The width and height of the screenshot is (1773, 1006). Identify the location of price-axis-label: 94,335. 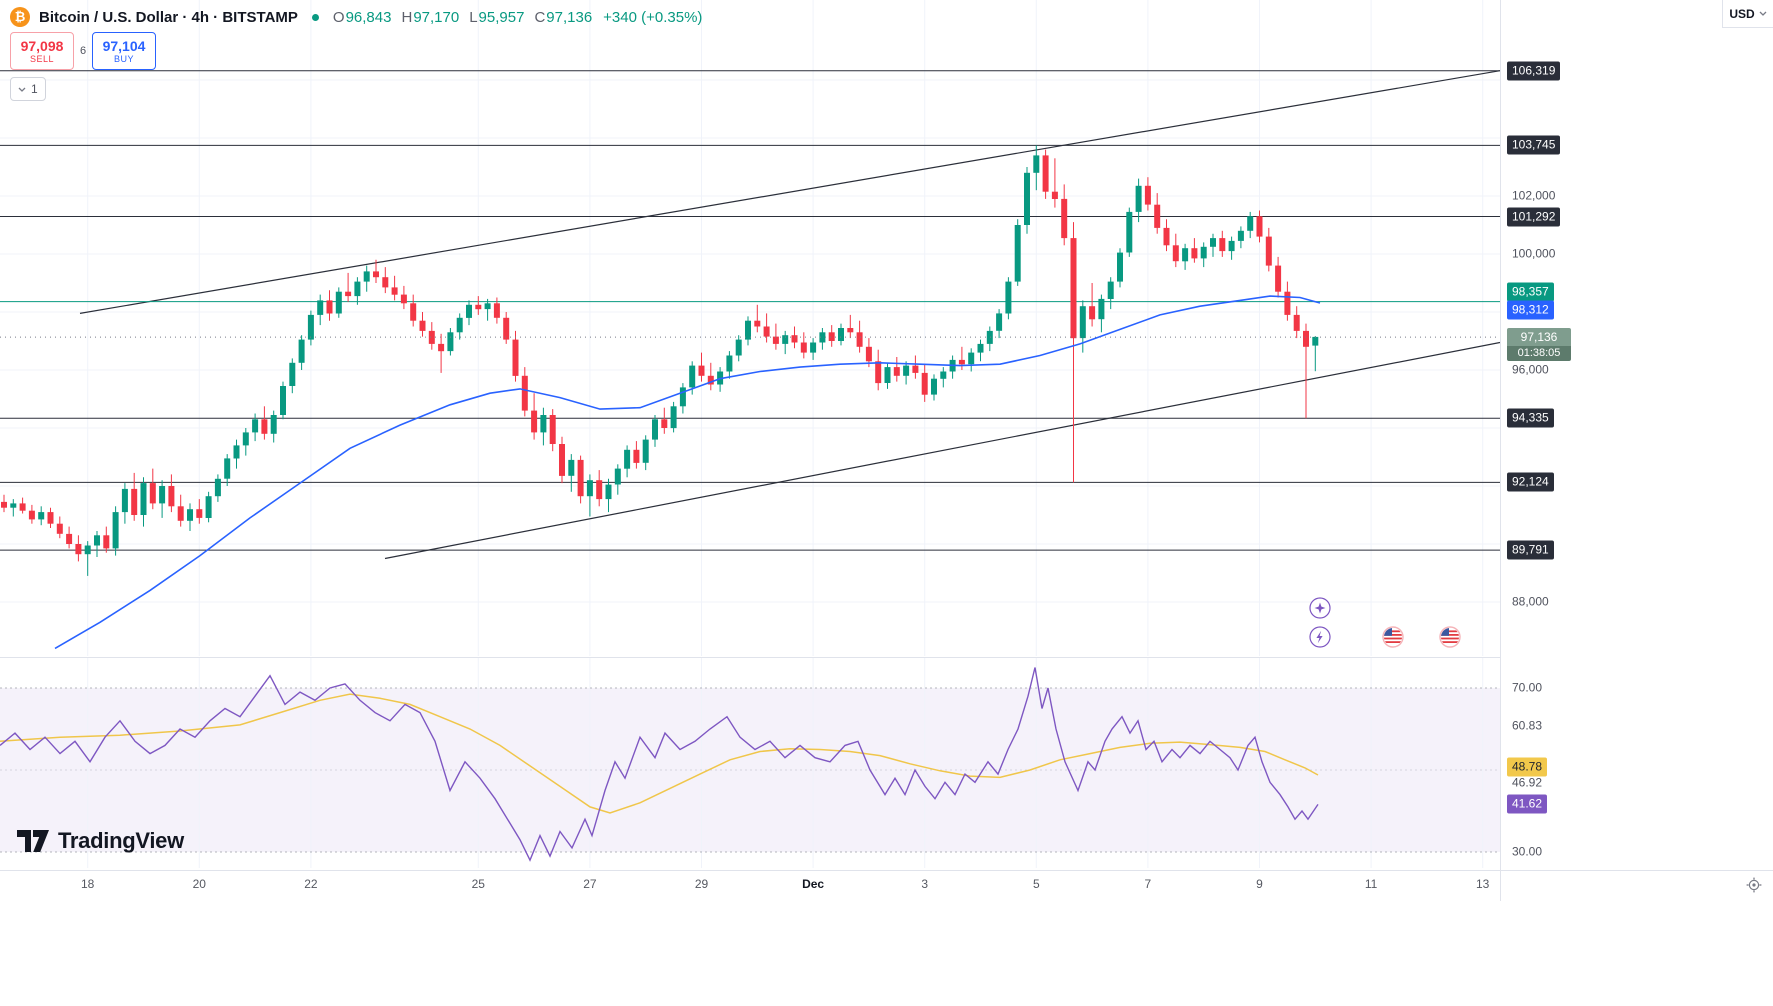
(1530, 418).